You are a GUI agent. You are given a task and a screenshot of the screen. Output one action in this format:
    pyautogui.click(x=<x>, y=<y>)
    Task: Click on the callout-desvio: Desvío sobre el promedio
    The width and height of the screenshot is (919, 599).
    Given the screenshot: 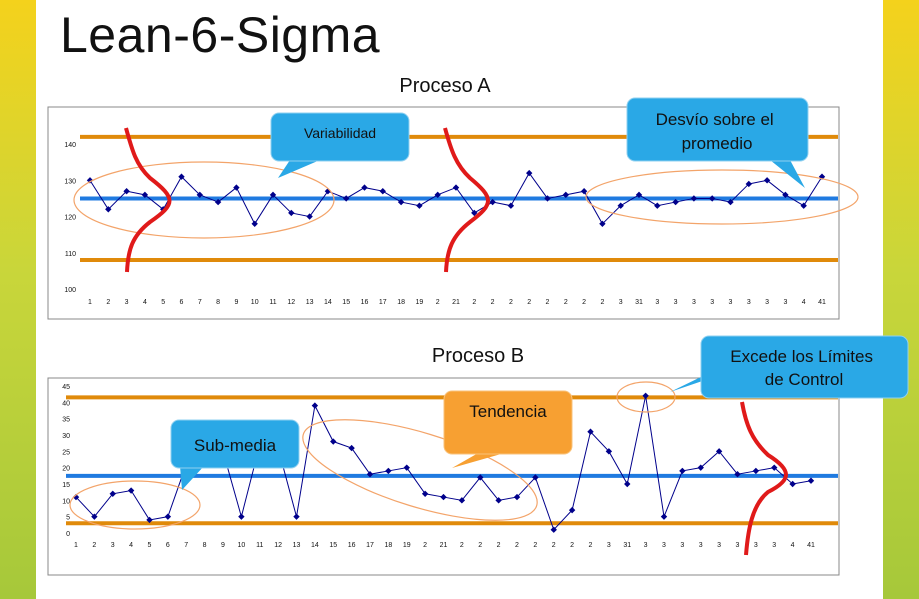 What is the action you would take?
    pyautogui.click(x=717, y=142)
    